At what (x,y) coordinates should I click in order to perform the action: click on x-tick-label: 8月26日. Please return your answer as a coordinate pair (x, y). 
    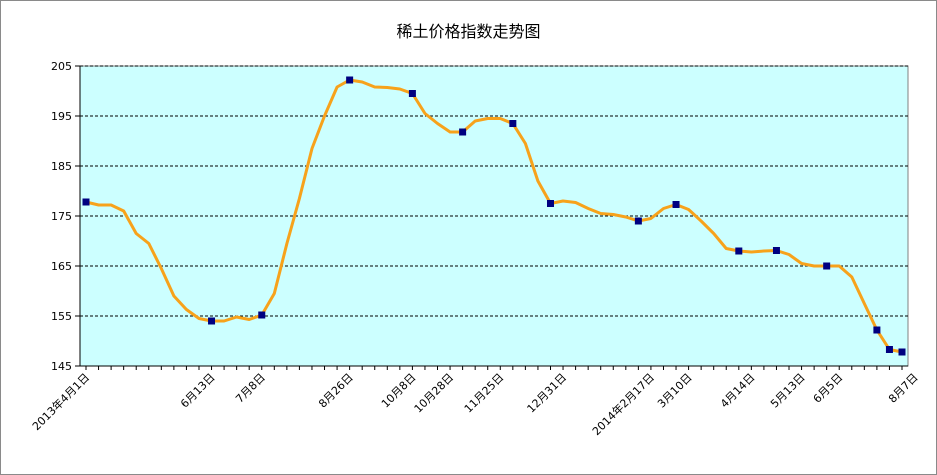
    Looking at the image, I should click on (336, 391).